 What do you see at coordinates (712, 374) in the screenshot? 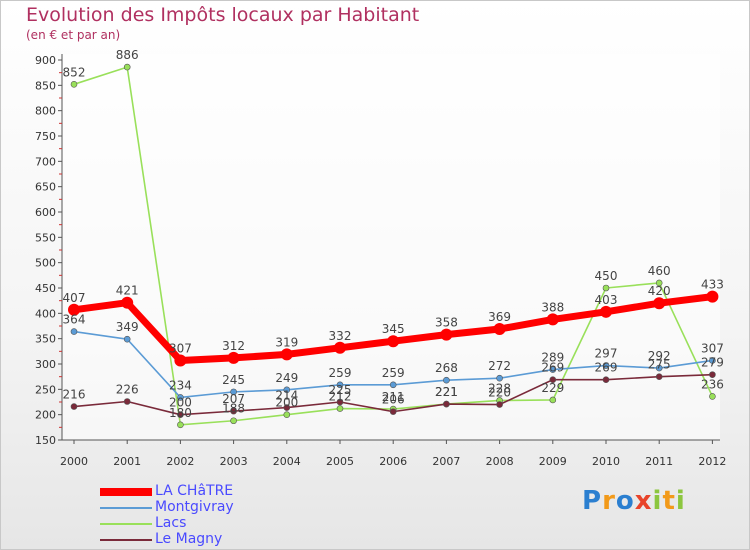
I see `point-le-magny-2012` at bounding box center [712, 374].